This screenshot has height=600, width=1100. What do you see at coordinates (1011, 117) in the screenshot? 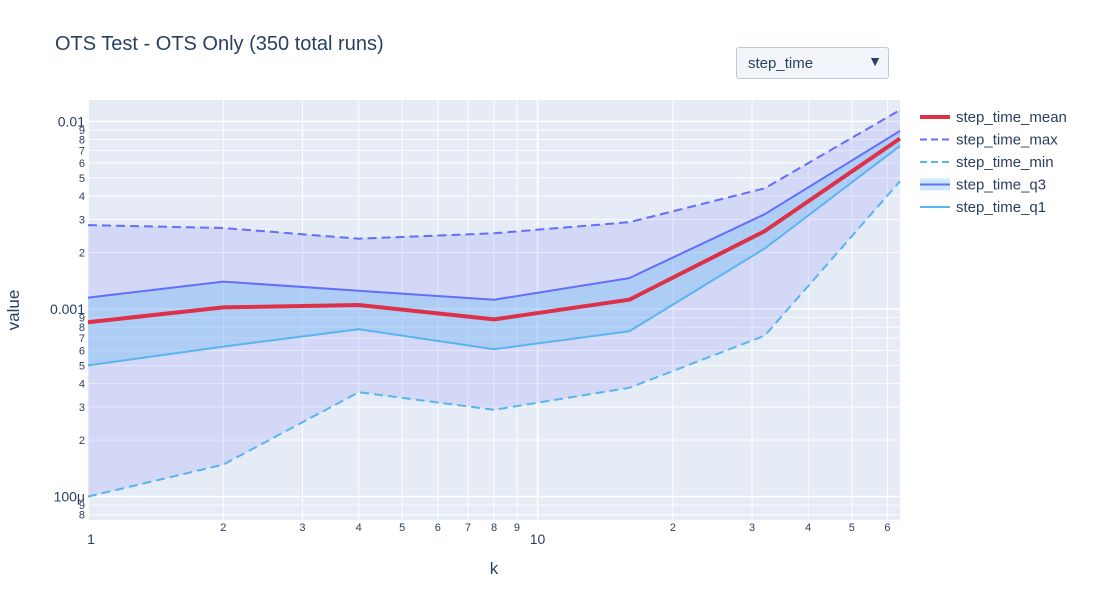
I see `legend-label: step_time_mean` at bounding box center [1011, 117].